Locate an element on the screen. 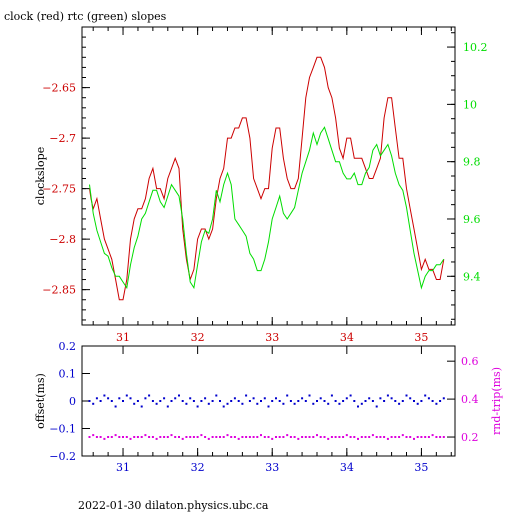 The image size is (512, 512). offset-xtick-label: 32 is located at coordinates (198, 467).